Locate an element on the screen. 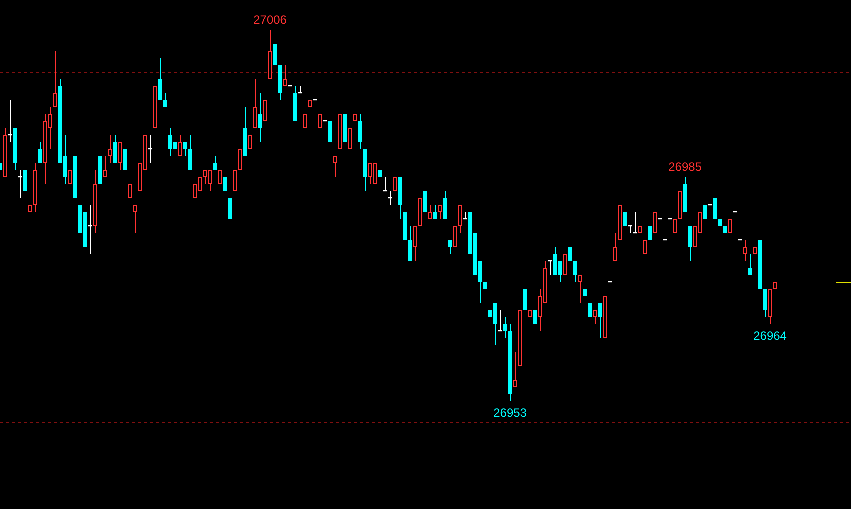  annotation: 26985 is located at coordinates (685, 167).